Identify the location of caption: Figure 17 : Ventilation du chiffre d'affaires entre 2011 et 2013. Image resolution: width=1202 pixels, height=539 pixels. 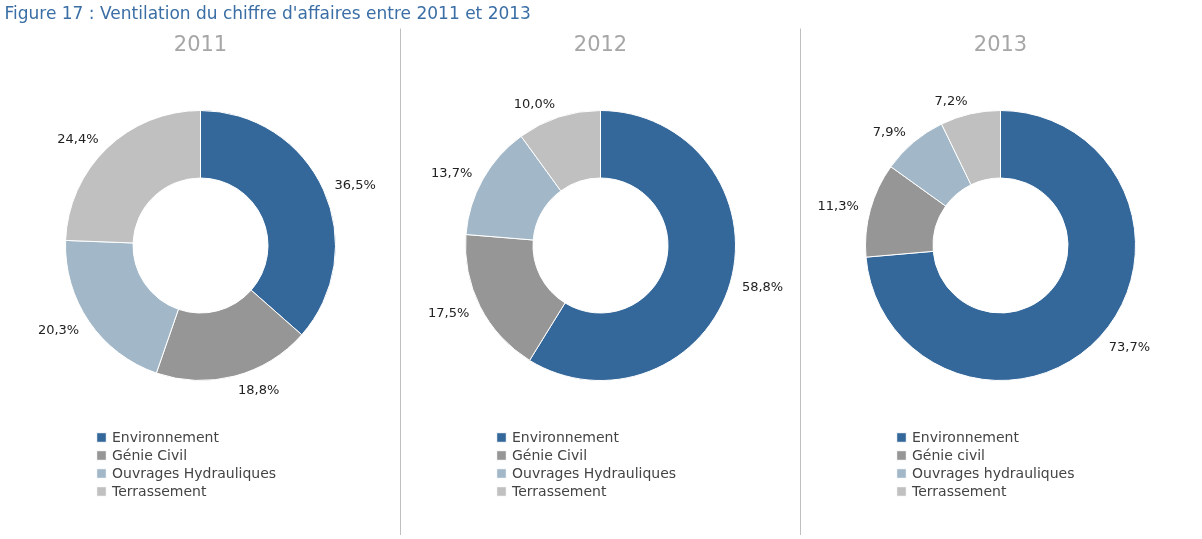
(267, 12).